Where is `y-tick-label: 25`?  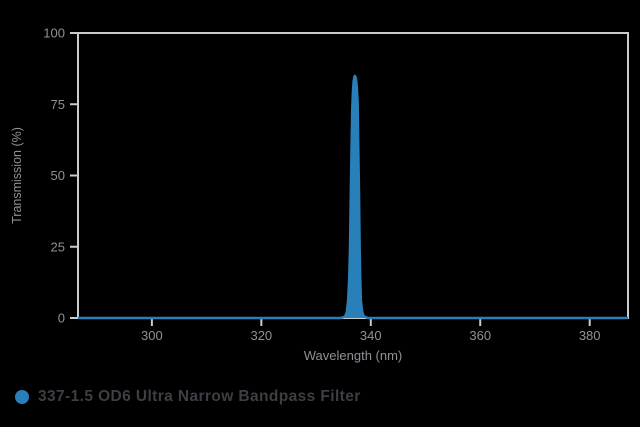 y-tick-label: 25 is located at coordinates (58, 246).